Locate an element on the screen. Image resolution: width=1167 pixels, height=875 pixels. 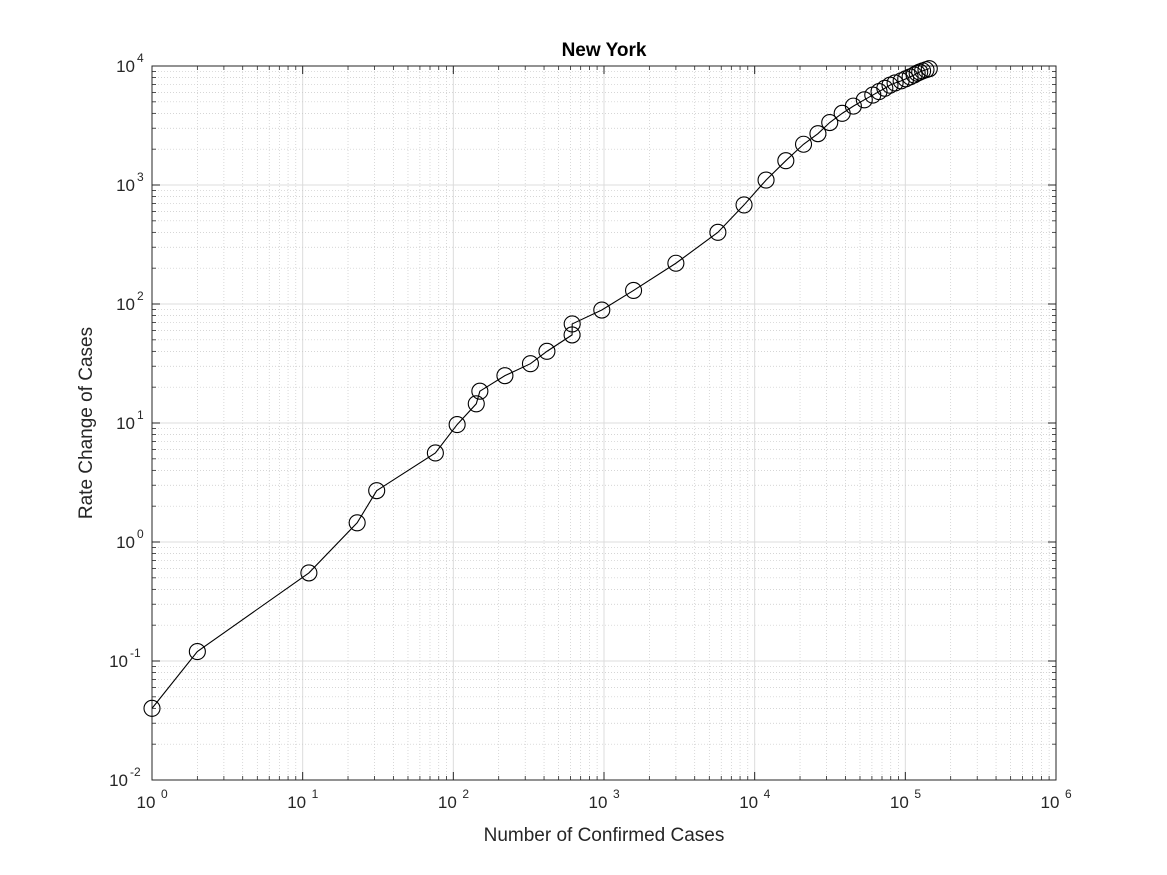
x-axis-label: Number of Confirmed Cases is located at coordinates (604, 835).